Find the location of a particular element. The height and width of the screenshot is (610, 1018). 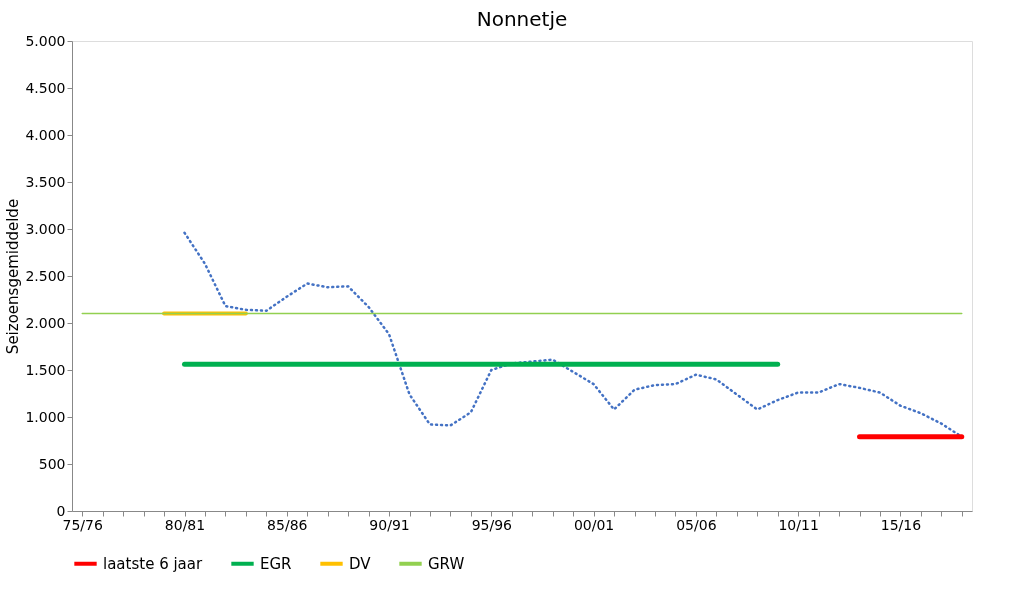

y-tick-label: 3.000 is located at coordinates (45, 228).